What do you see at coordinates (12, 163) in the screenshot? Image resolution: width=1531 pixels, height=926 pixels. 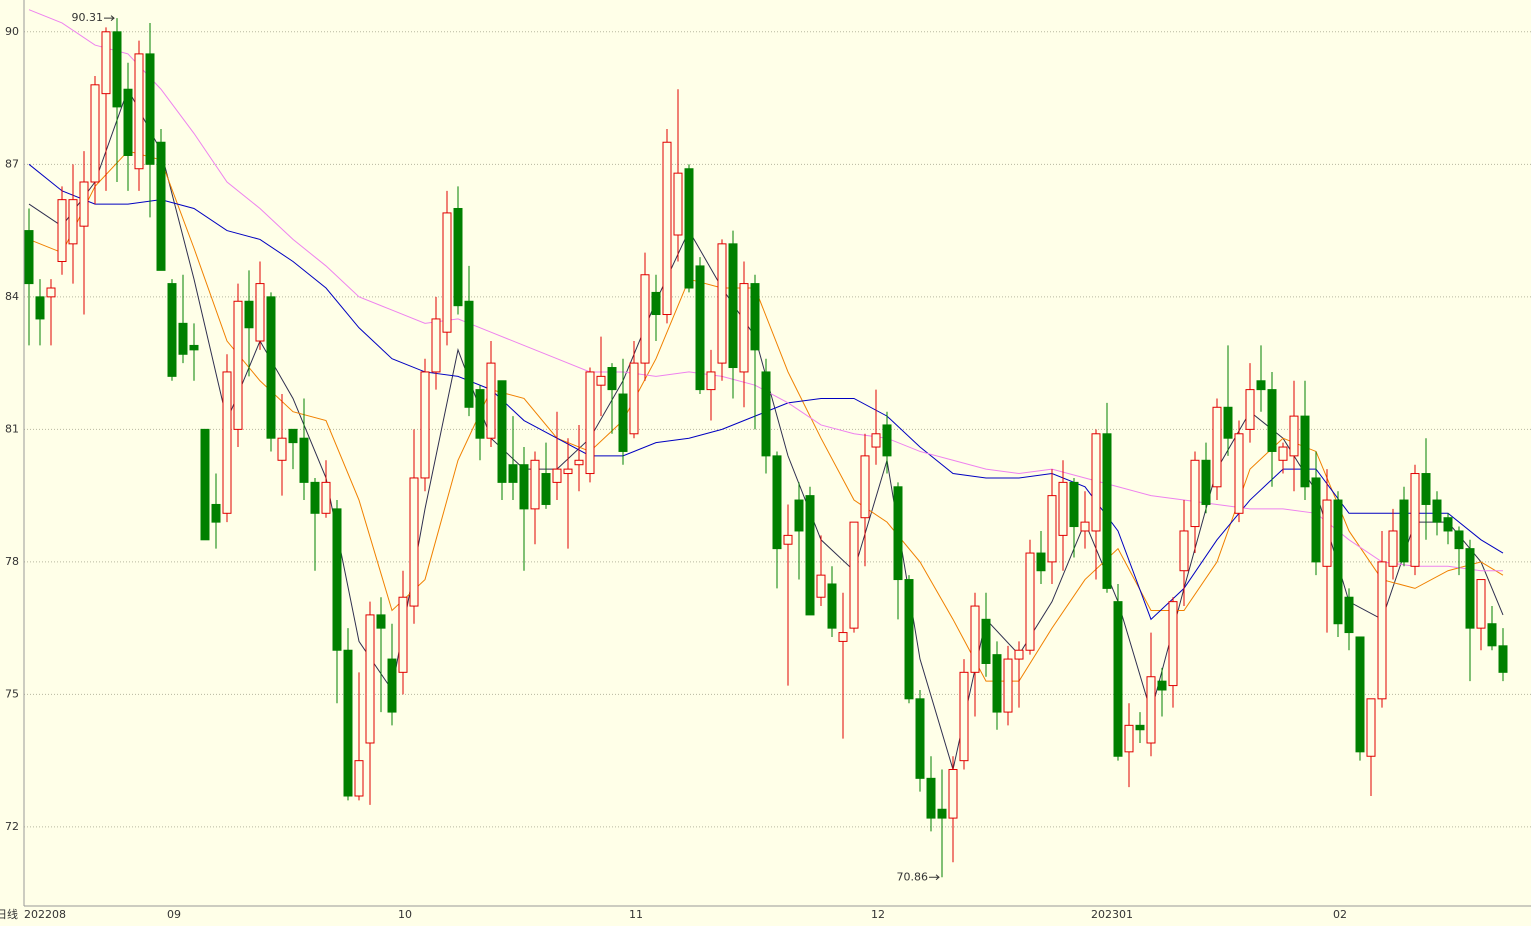 I see `y-tick-label: 87` at bounding box center [12, 163].